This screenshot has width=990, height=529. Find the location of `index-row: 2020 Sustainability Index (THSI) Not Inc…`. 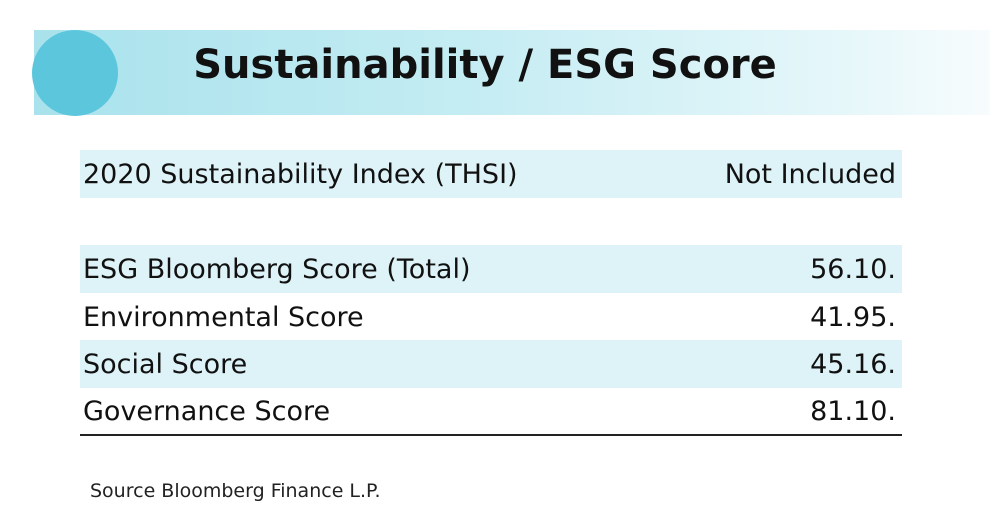

index-row: 2020 Sustainability Index (THSI) Not Inc… is located at coordinates (491, 174).